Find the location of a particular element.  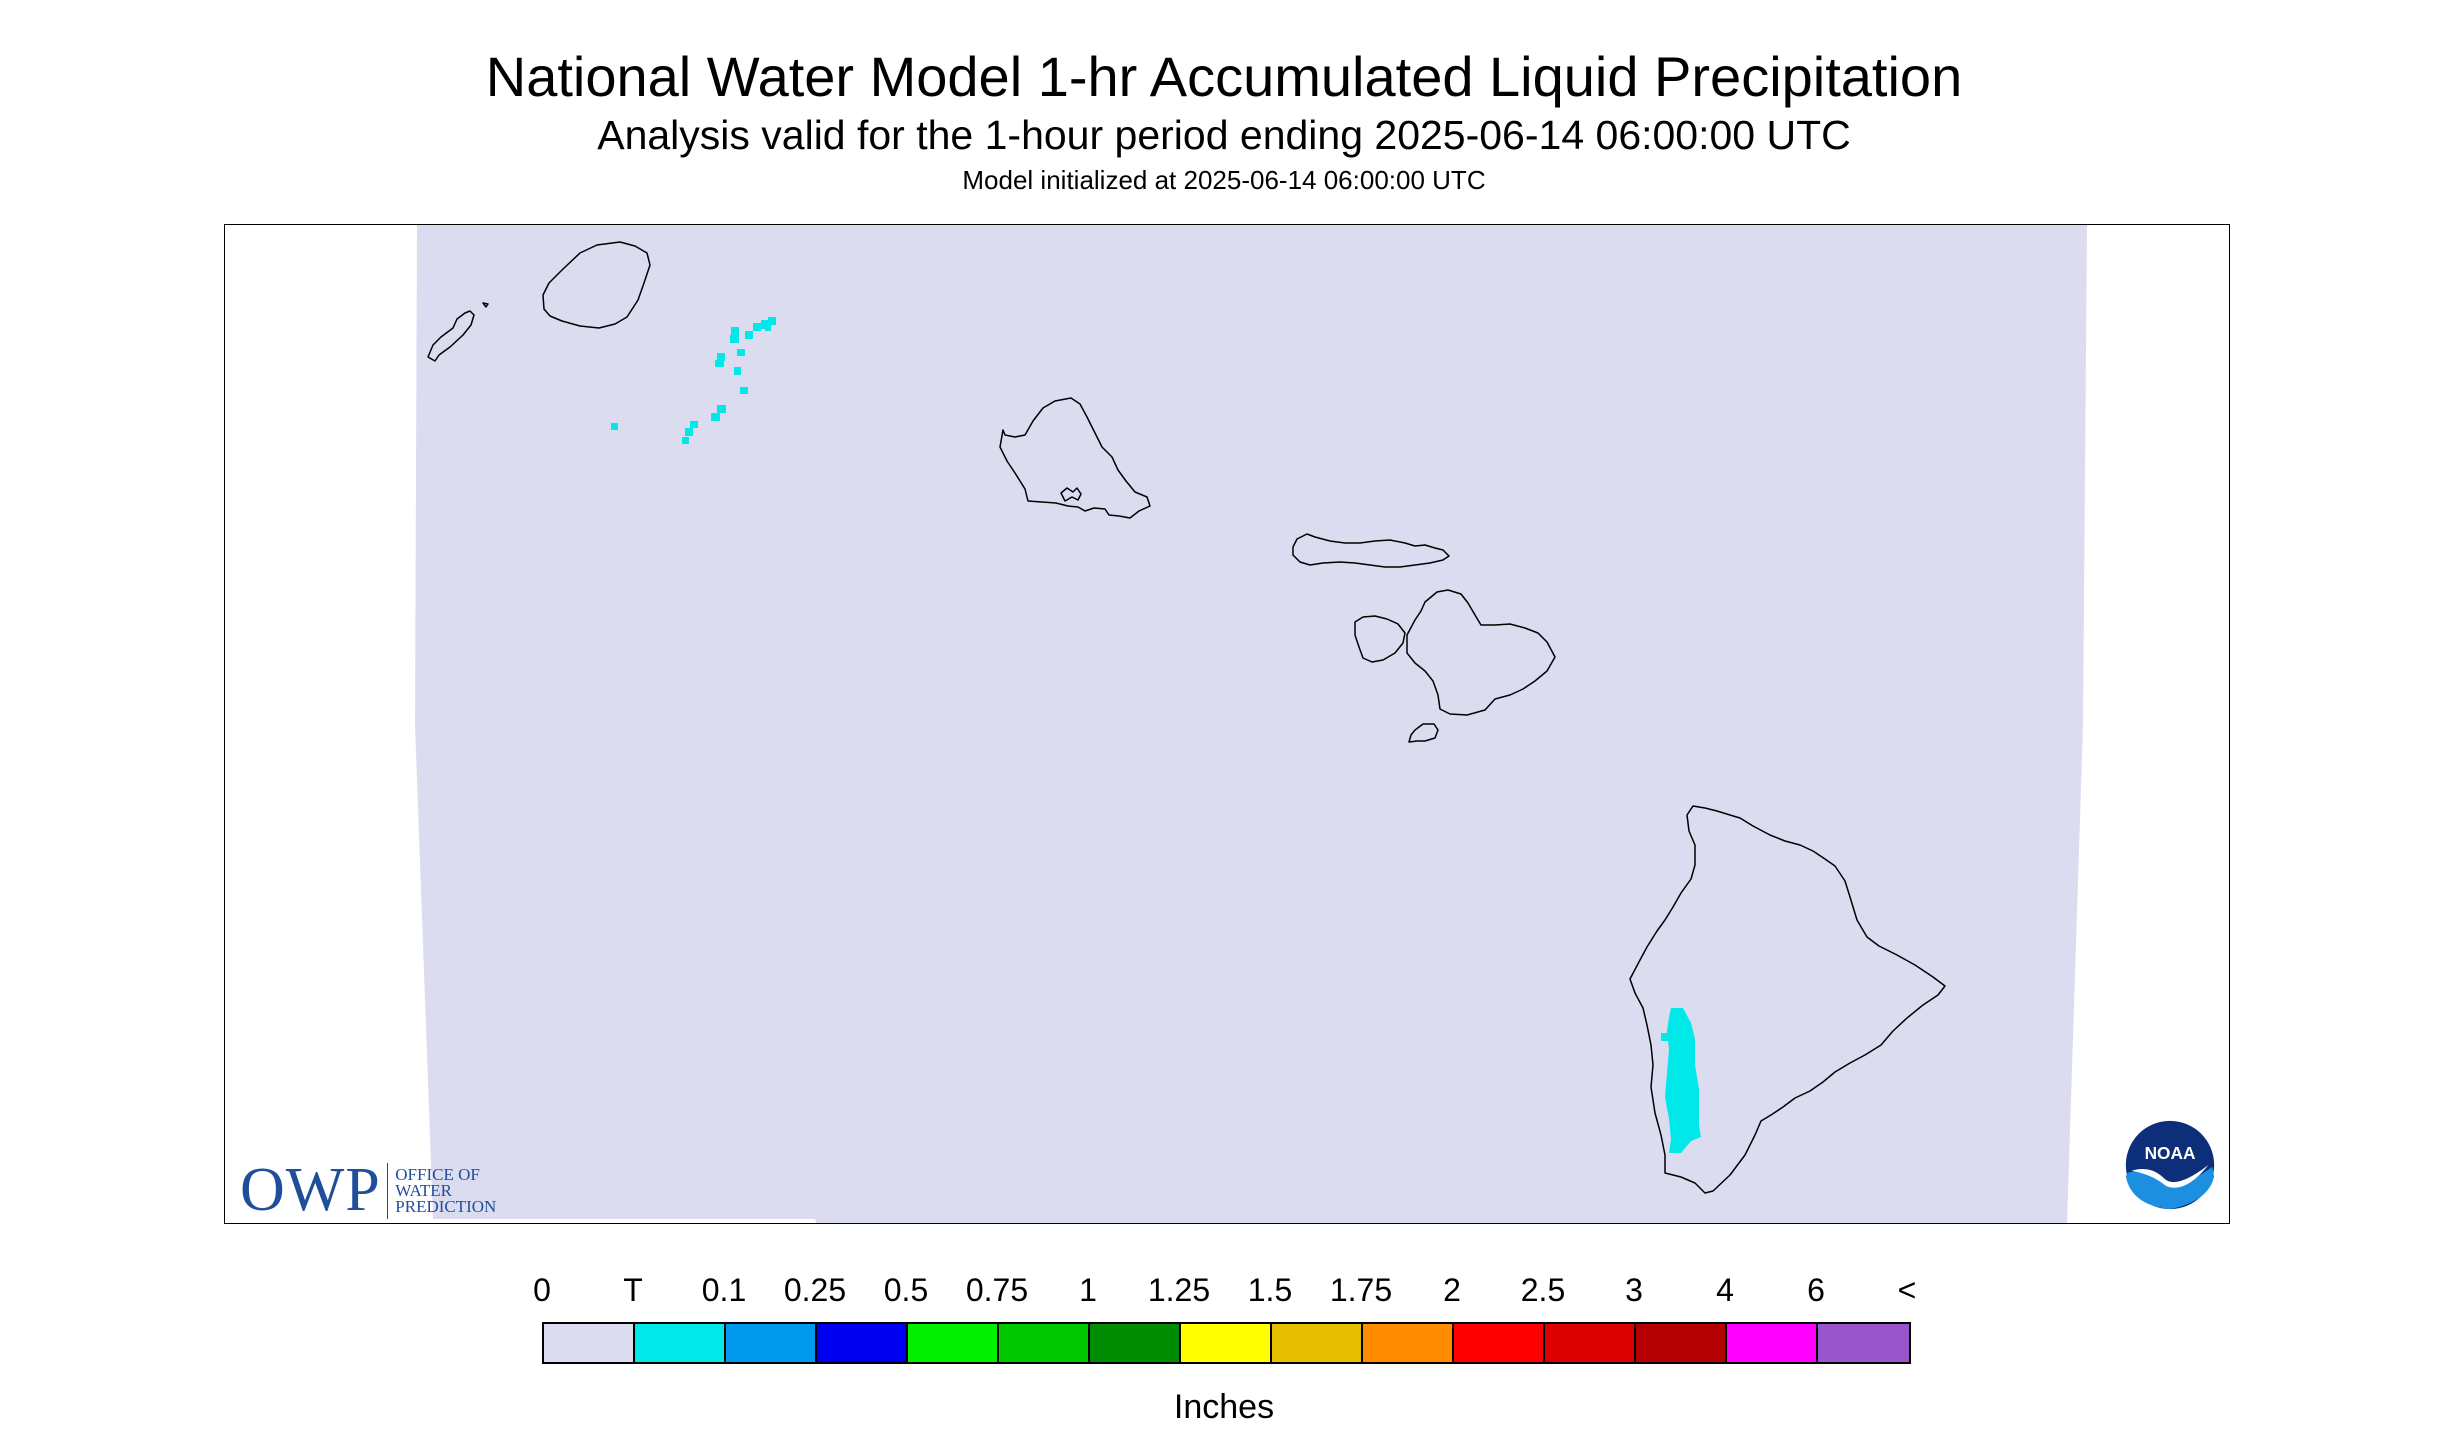

pearl-harbor-coast is located at coordinates (1071, 494).